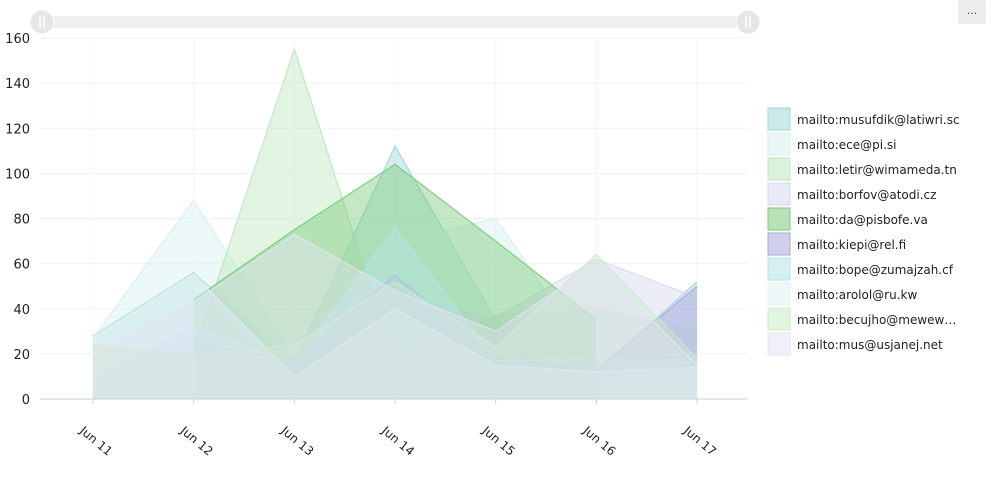 Image resolution: width=991 pixels, height=477 pixels. What do you see at coordinates (21, 355) in the screenshot?
I see `y-tick-label: 20` at bounding box center [21, 355].